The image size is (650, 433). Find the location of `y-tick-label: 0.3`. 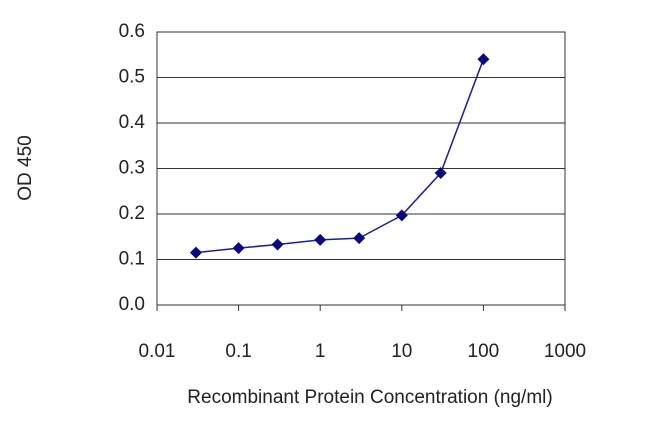

y-tick-label: 0.3 is located at coordinates (132, 168).